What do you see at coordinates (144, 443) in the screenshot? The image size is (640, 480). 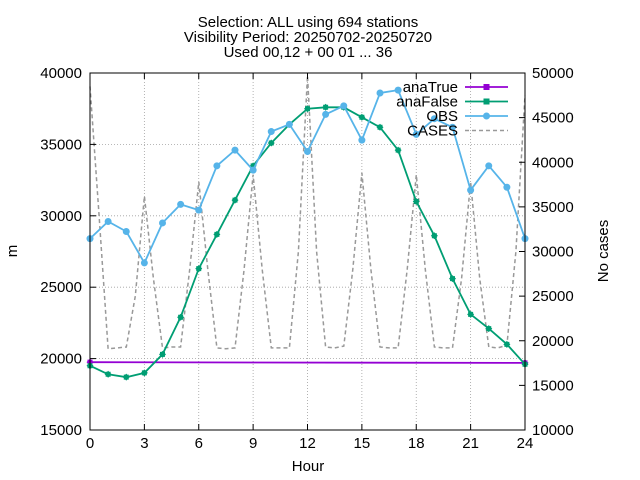 I see `x-tick-label: 3` at bounding box center [144, 443].